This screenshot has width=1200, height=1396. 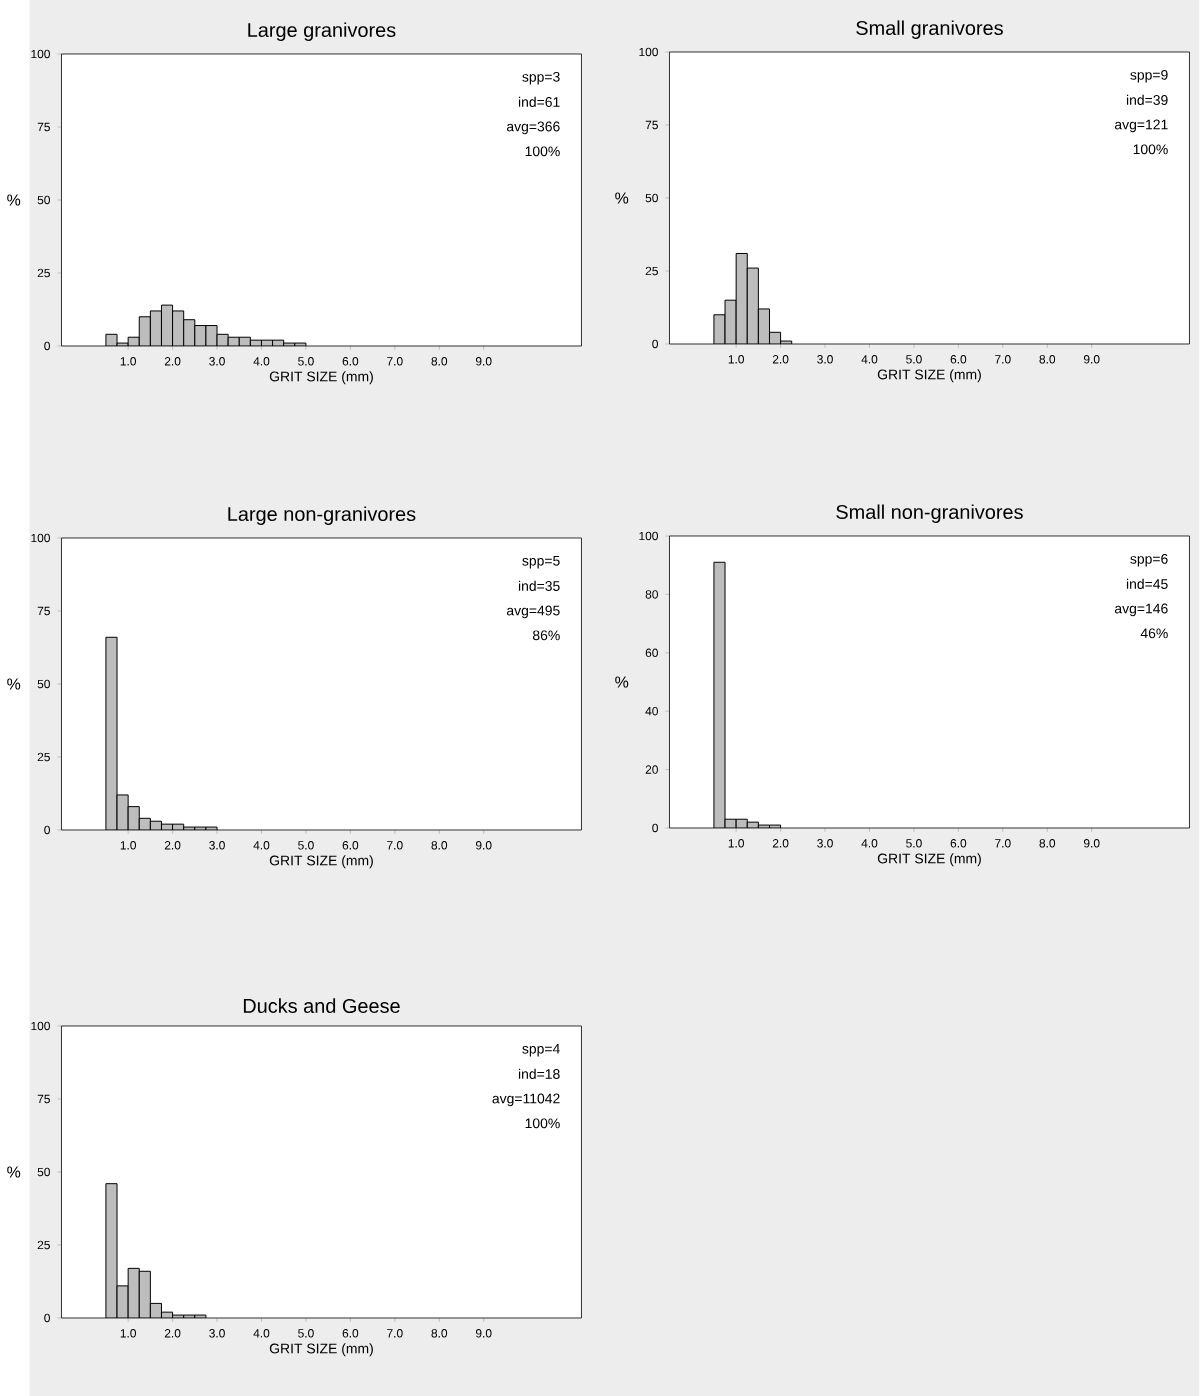 I want to click on chart-title: Large non-granivores, so click(x=322, y=515).